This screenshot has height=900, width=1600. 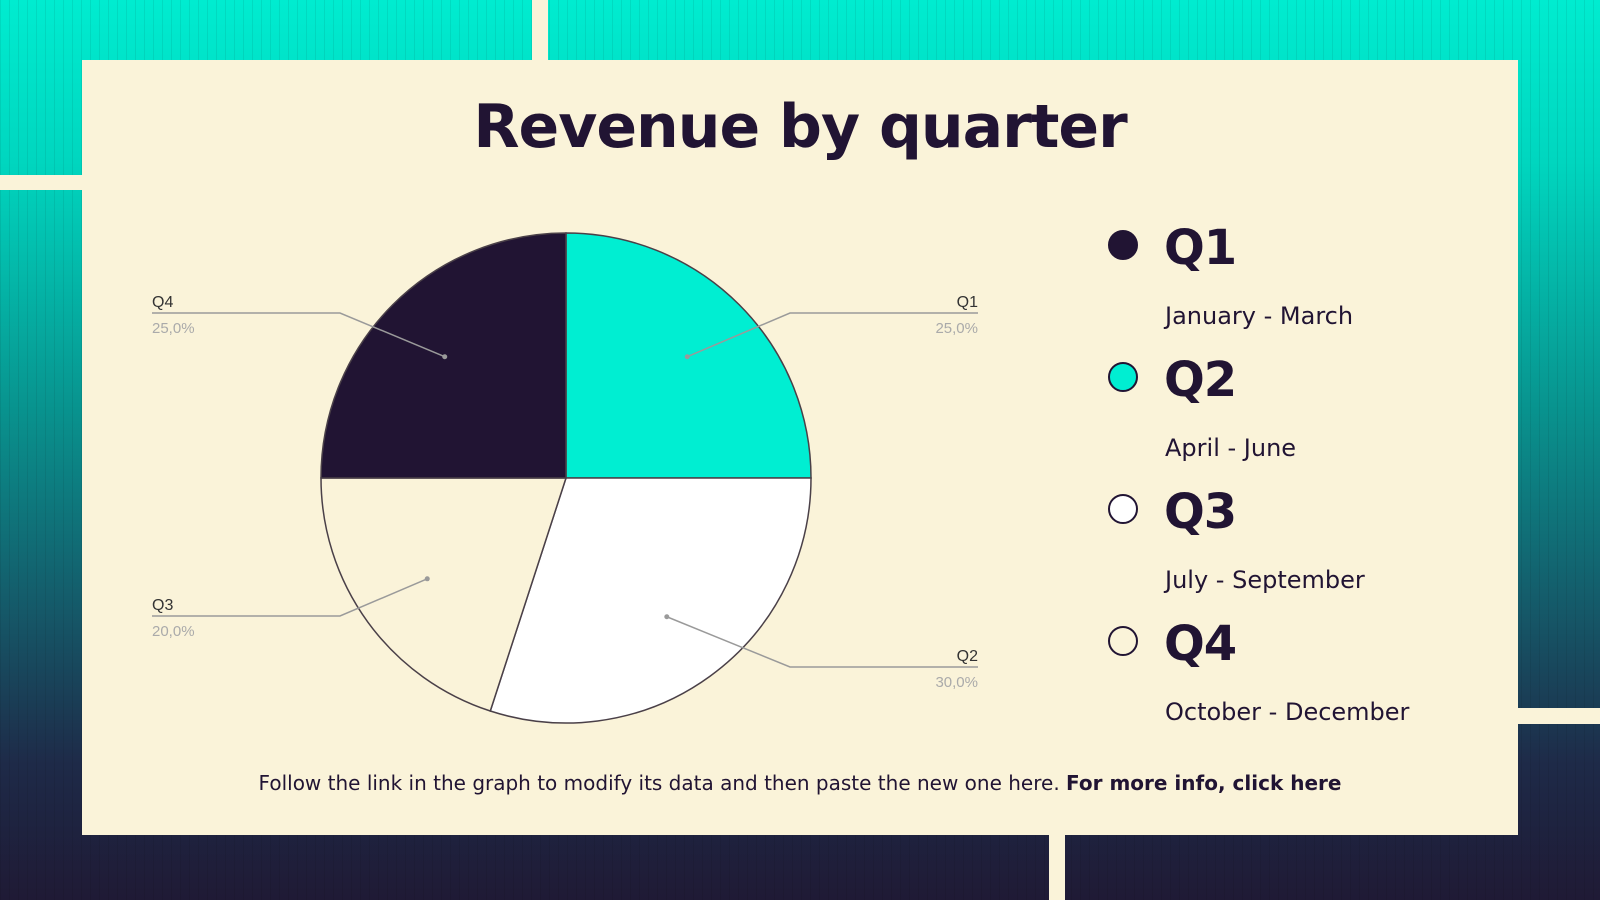 I want to click on leader-dot-q4, so click(x=445, y=357).